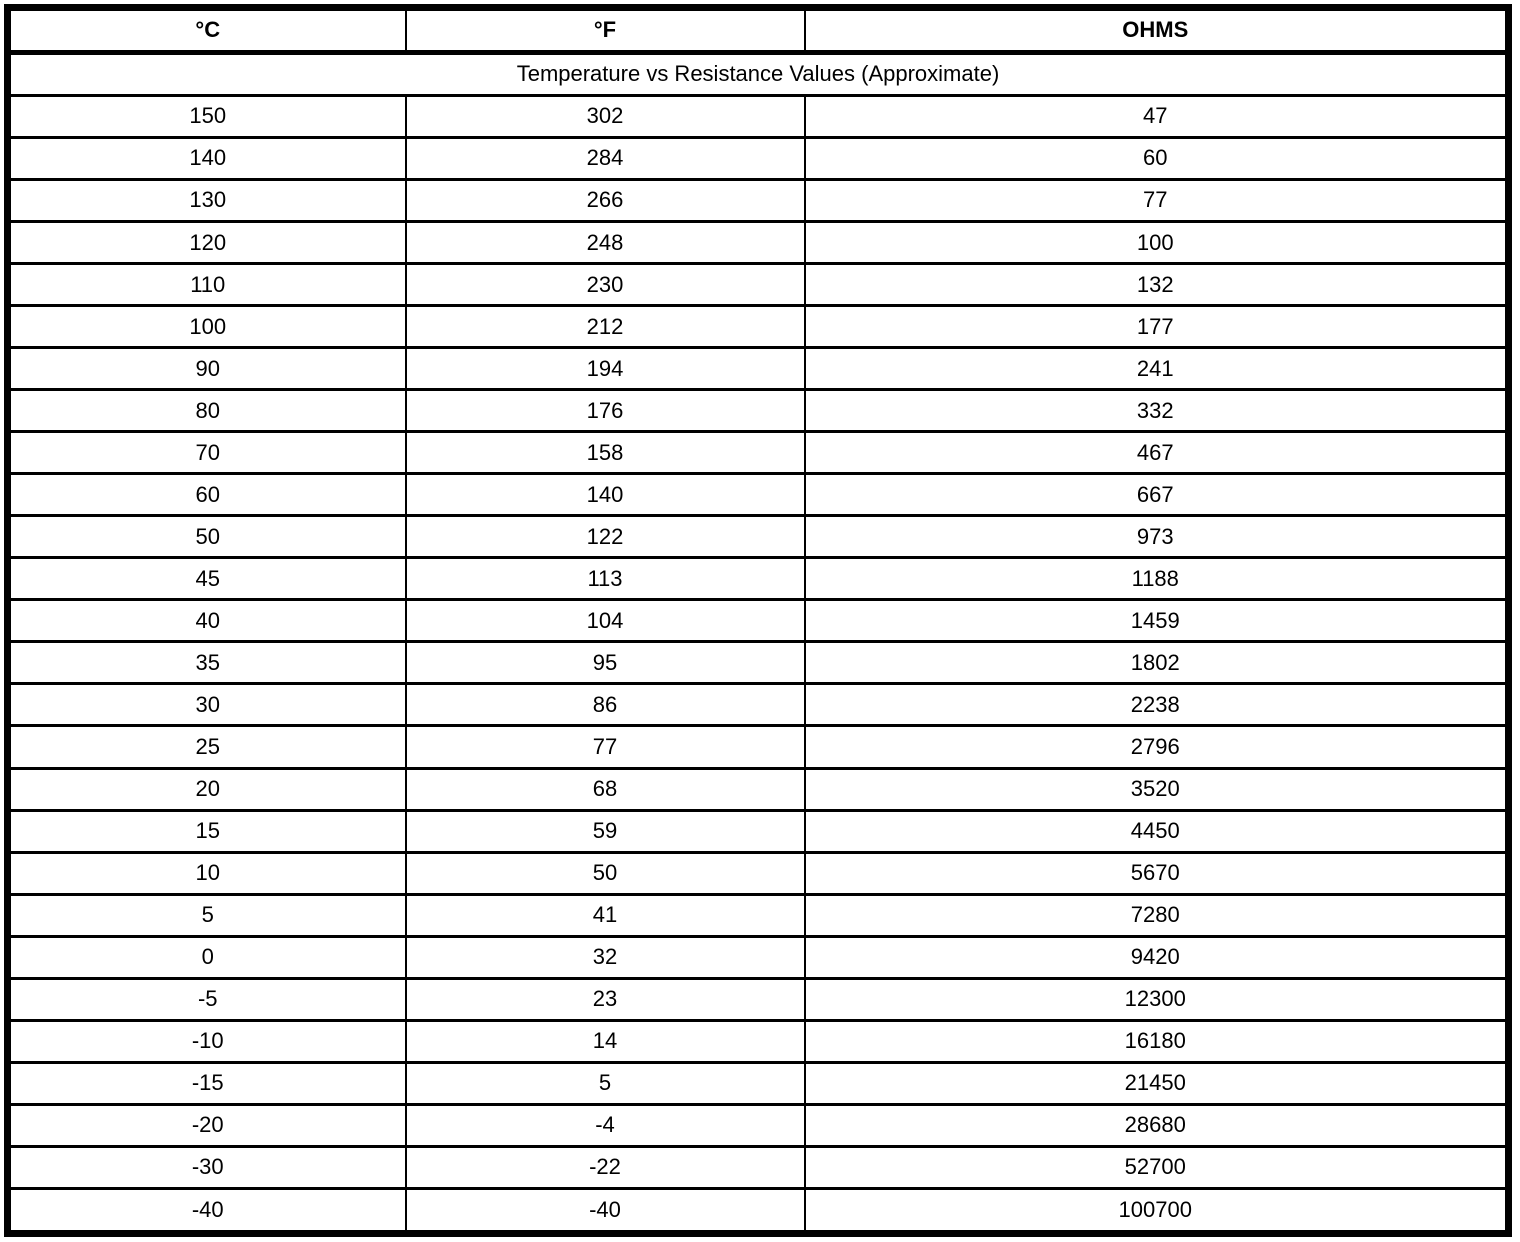  Describe the element at coordinates (1156, 537) in the screenshot. I see `cell-ohms: 973` at that location.